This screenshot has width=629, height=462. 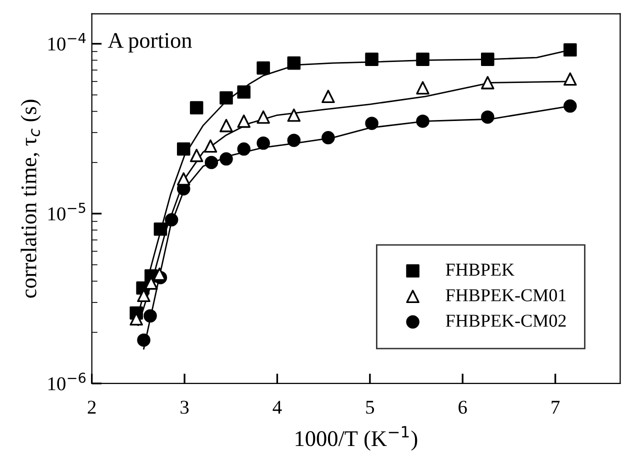 What do you see at coordinates (67, 42) in the screenshot?
I see `y-tick-label: 10$^{−4}$` at bounding box center [67, 42].